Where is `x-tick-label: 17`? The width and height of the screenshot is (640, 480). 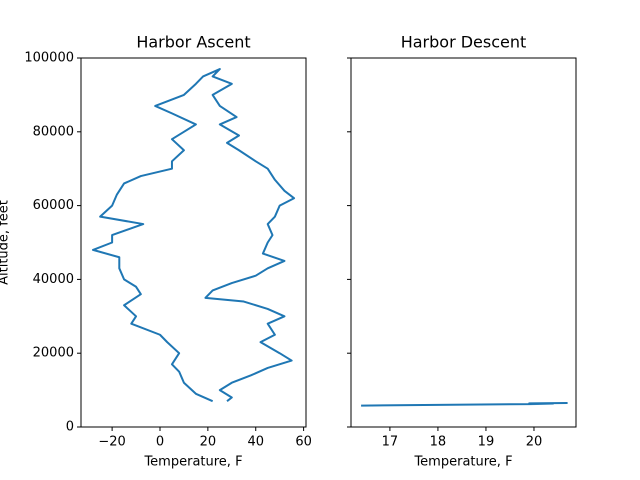
x-tick-label: 17 is located at coordinates (390, 442).